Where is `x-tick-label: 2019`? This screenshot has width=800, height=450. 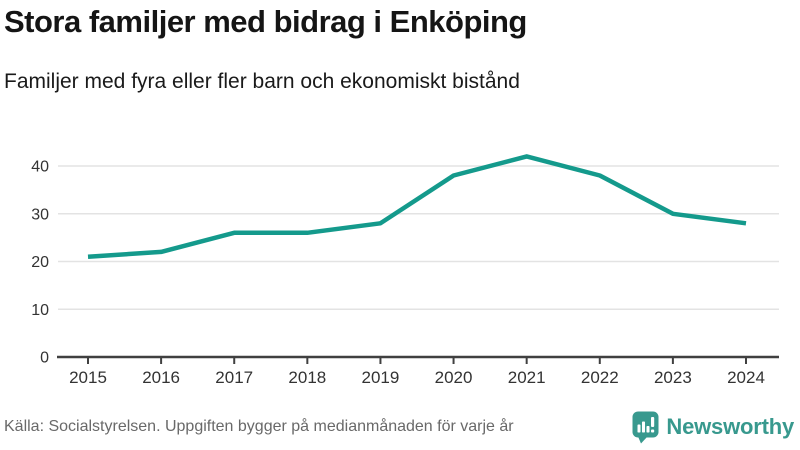
x-tick-label: 2019 is located at coordinates (381, 377).